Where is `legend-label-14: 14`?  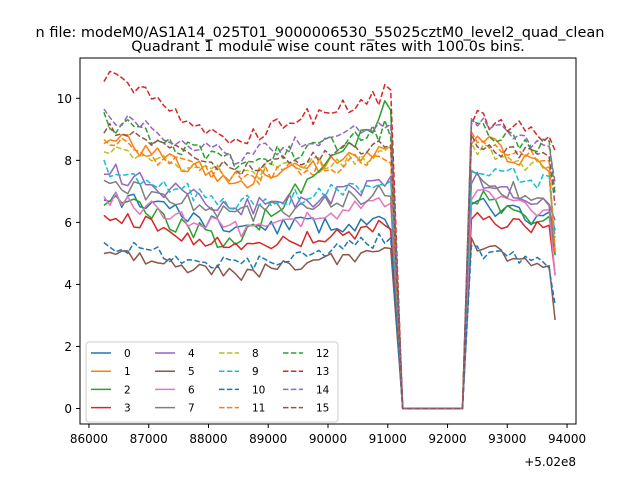 legend-label-14: 14 is located at coordinates (323, 390).